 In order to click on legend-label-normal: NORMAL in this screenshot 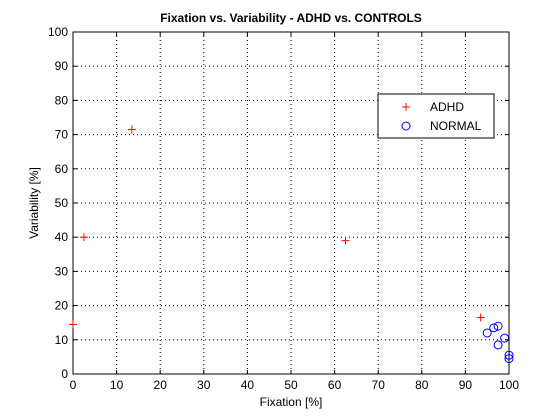, I will do `click(456, 126)`.